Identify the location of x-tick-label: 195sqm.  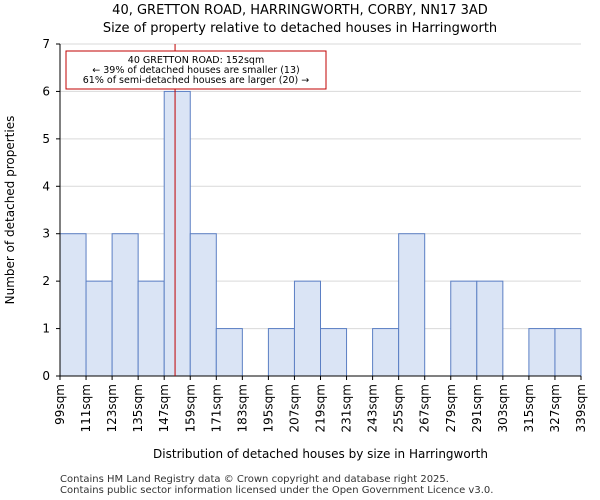
(268, 408).